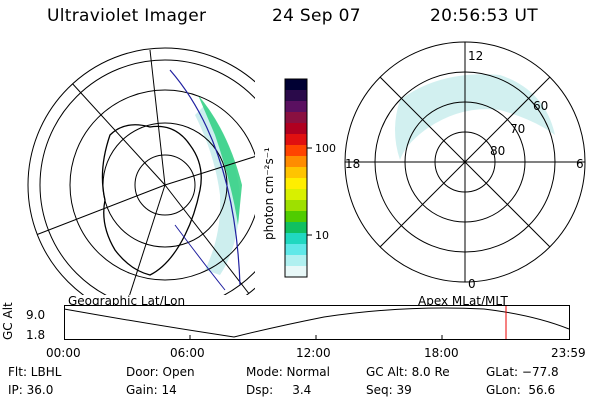 Image resolution: width=600 pixels, height=400 pixels. What do you see at coordinates (127, 301) in the screenshot?
I see `geographic-label: Geographic Lat/Lon` at bounding box center [127, 301].